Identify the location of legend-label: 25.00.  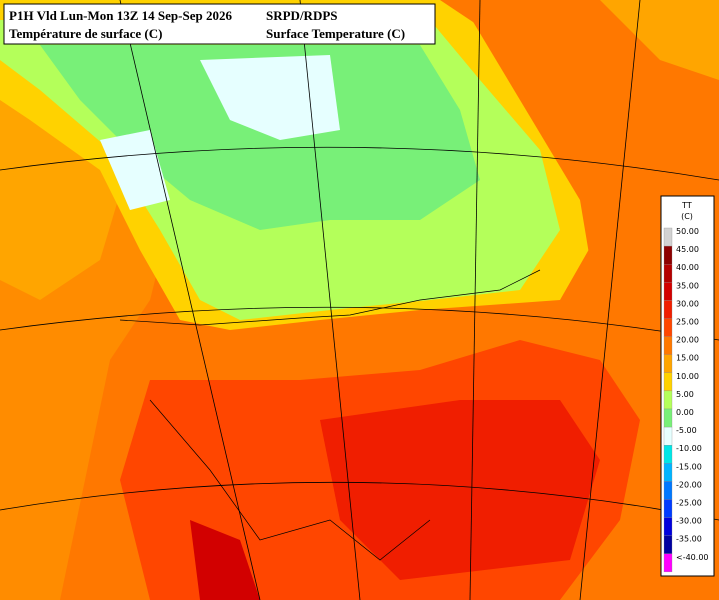
(687, 322).